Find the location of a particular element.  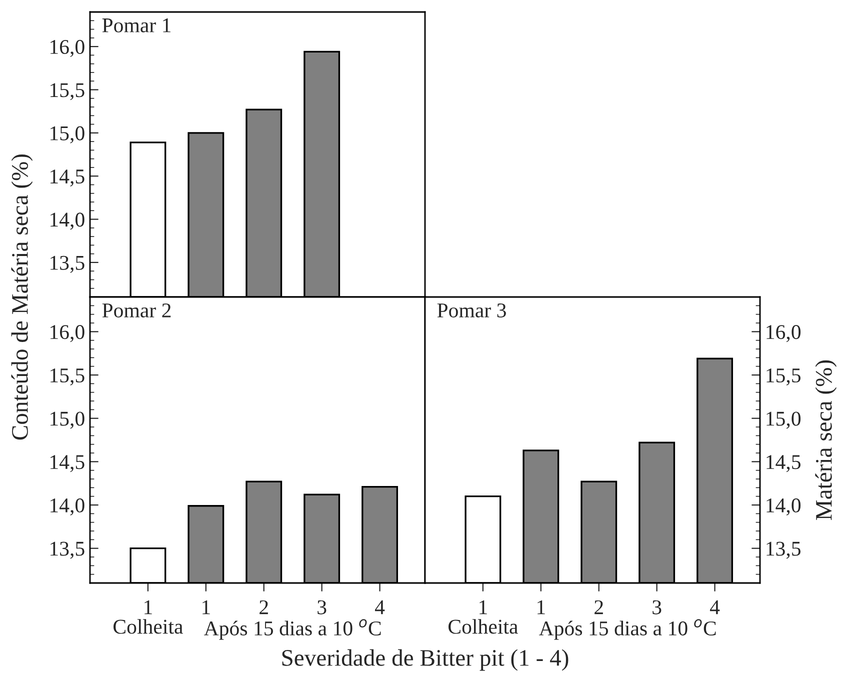

chart-title: Pomar 2 is located at coordinates (136, 310).